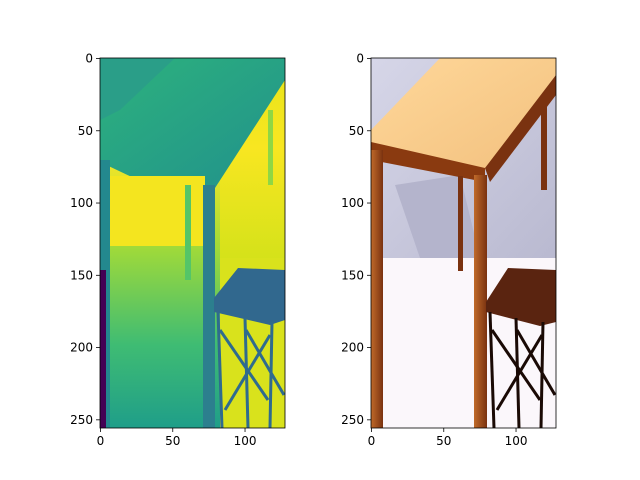  I want to click on rgb-leg-back, so click(460, 223).